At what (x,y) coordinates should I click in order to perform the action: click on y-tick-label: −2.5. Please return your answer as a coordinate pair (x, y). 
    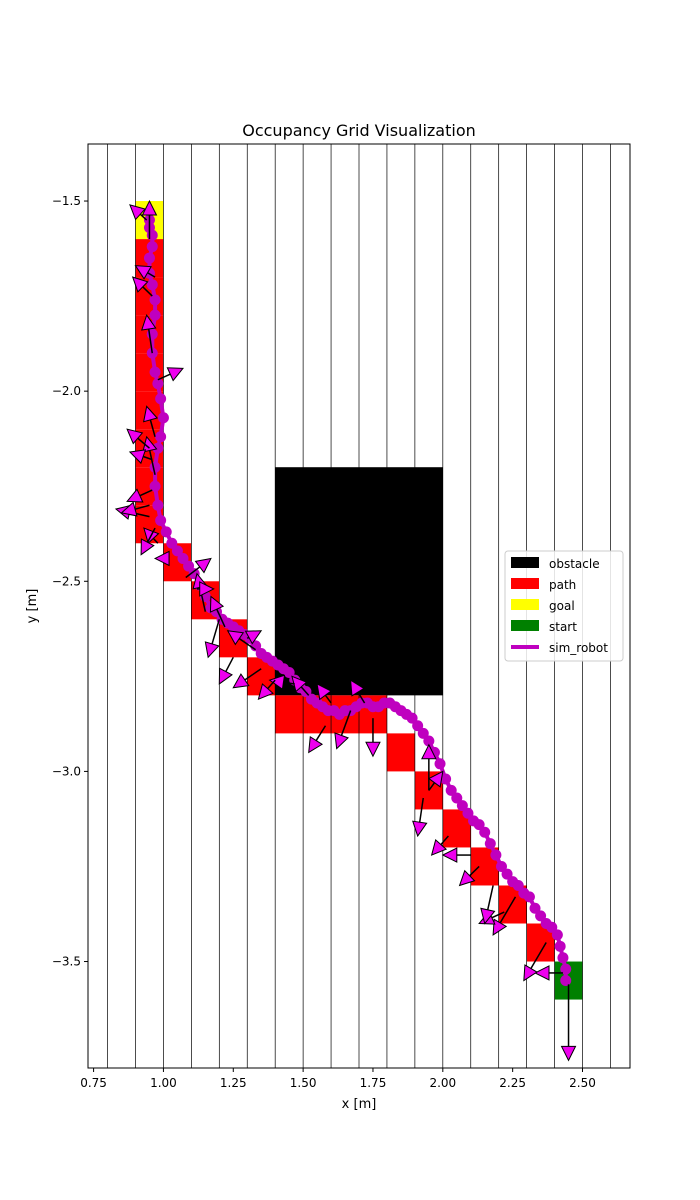
    Looking at the image, I should click on (66, 581).